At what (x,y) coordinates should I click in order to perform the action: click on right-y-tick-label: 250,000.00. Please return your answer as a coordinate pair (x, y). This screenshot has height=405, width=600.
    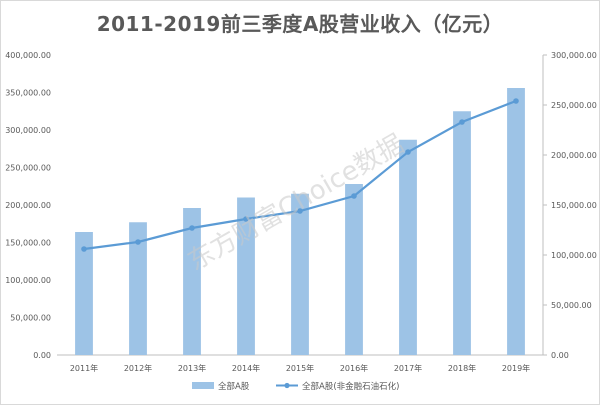
    Looking at the image, I should click on (574, 105).